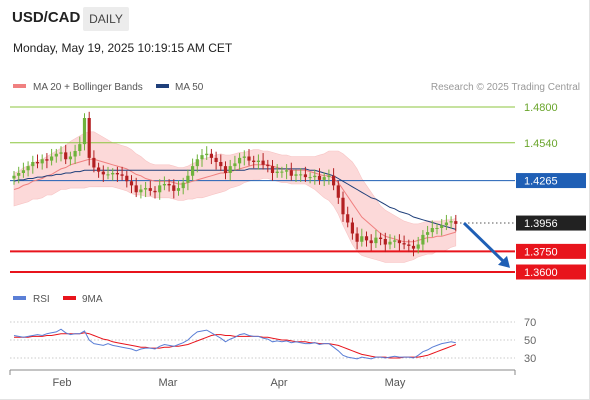  I want to click on rsi-line, so click(234, 344).